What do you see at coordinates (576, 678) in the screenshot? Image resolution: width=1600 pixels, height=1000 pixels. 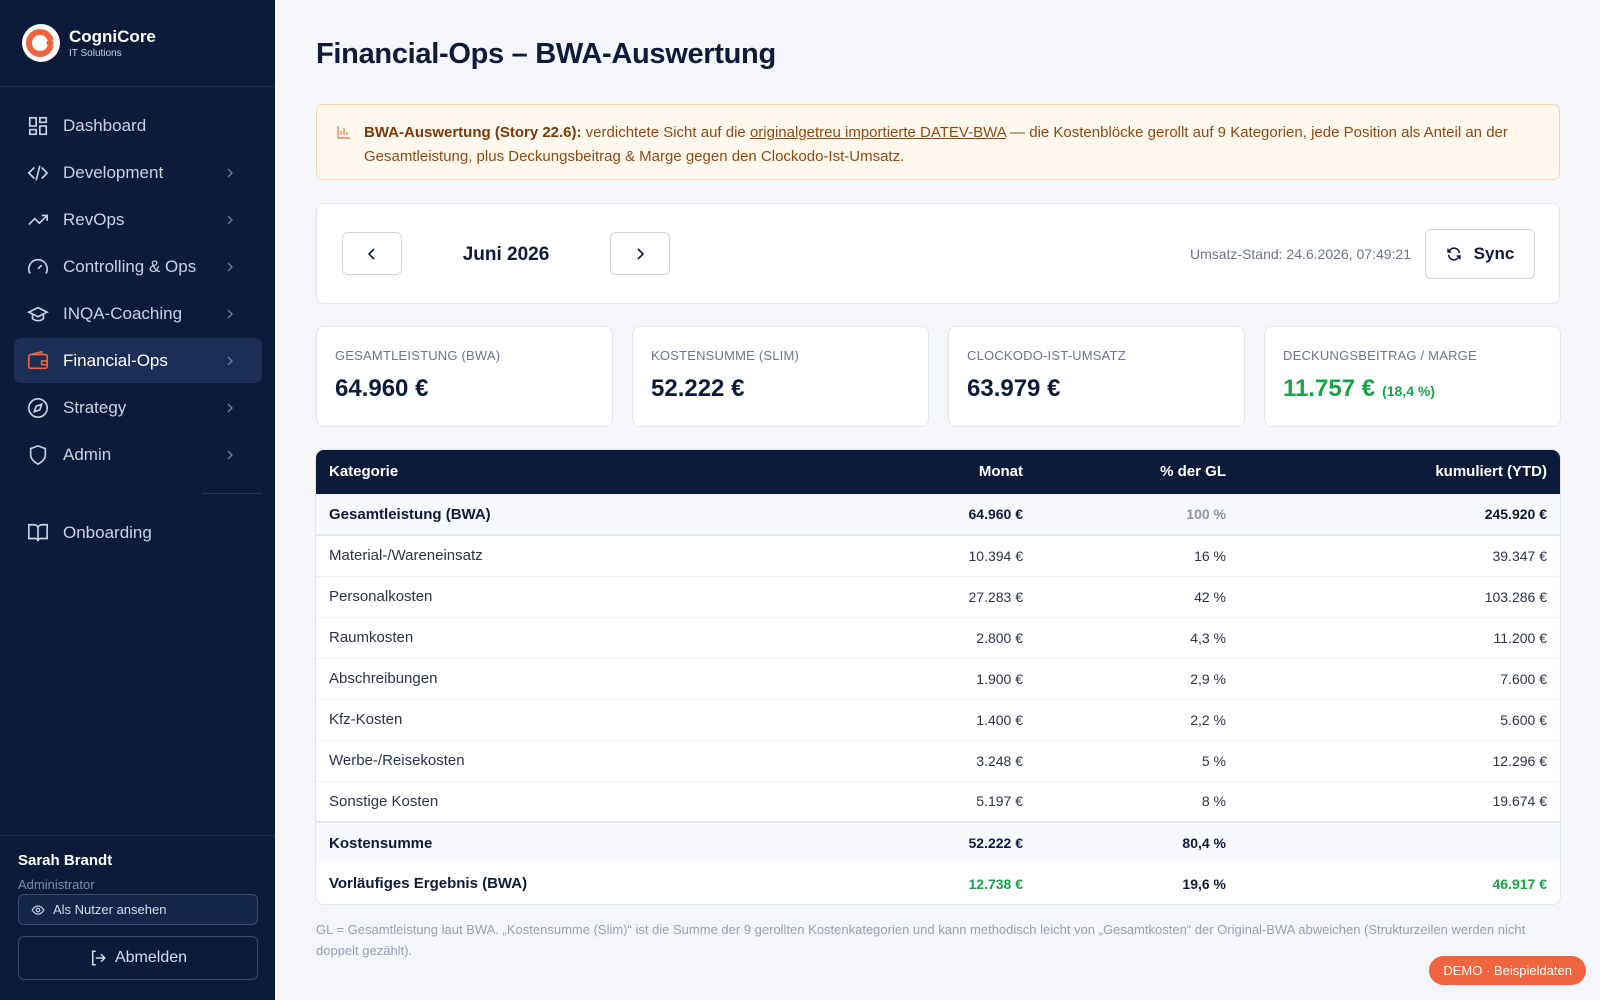 I see `table-cell-category: Abschreibungen` at bounding box center [576, 678].